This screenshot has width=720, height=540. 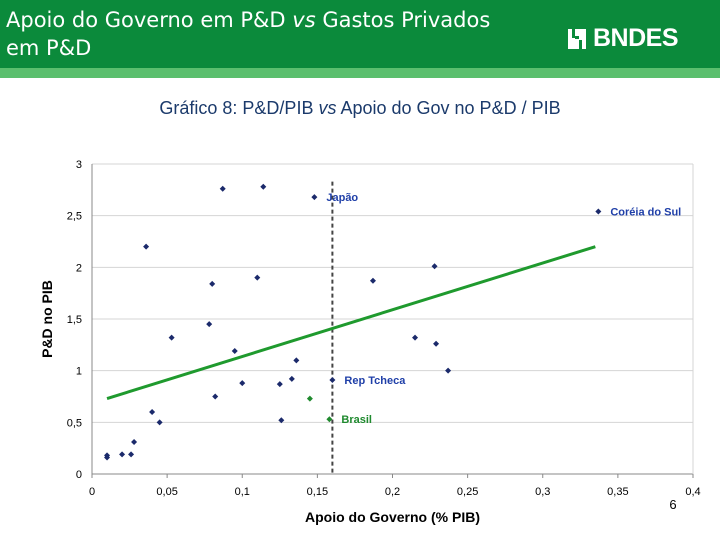 What do you see at coordinates (356, 420) in the screenshot?
I see `point-label: Brasil` at bounding box center [356, 420].